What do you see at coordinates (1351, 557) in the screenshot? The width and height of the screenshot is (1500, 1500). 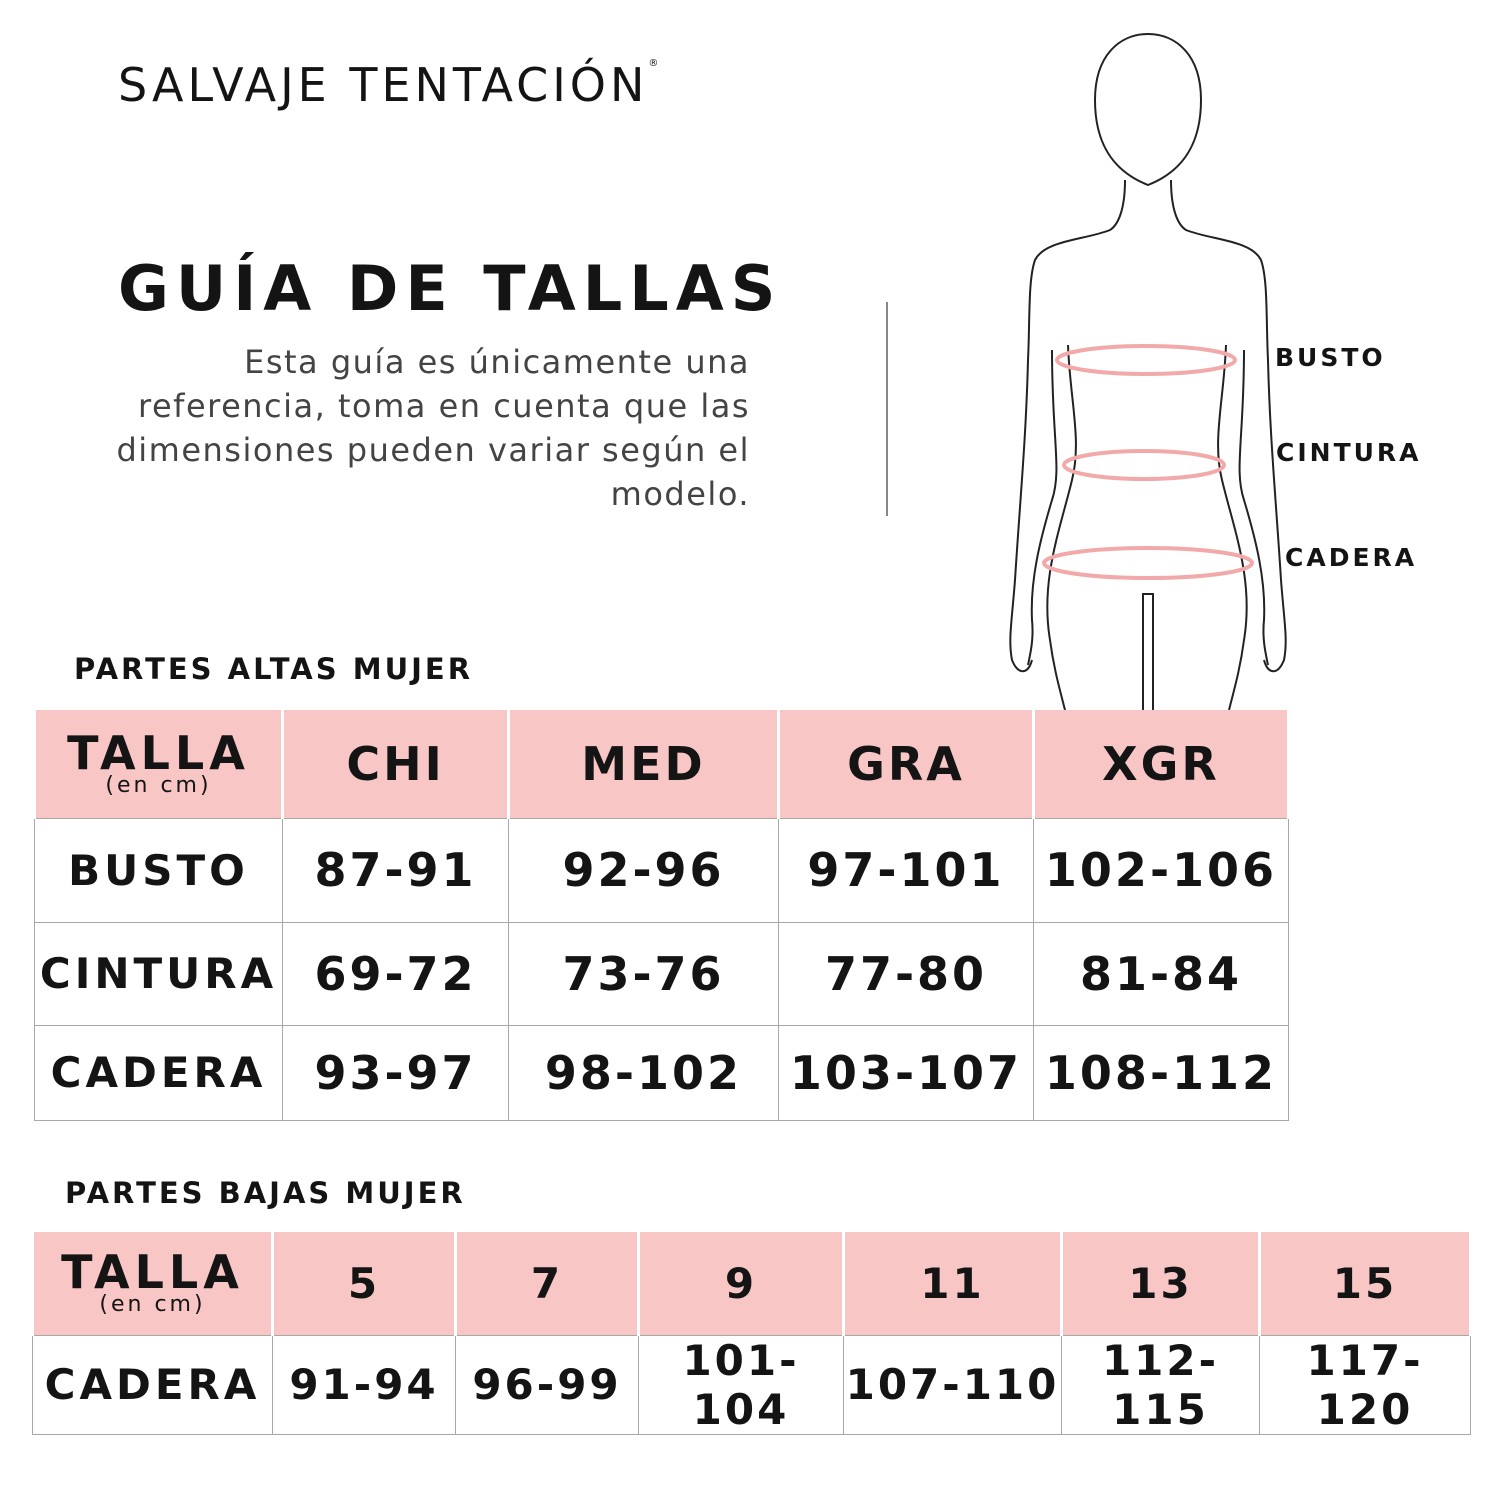 I see `figure-label-cadera: CADERA` at bounding box center [1351, 557].